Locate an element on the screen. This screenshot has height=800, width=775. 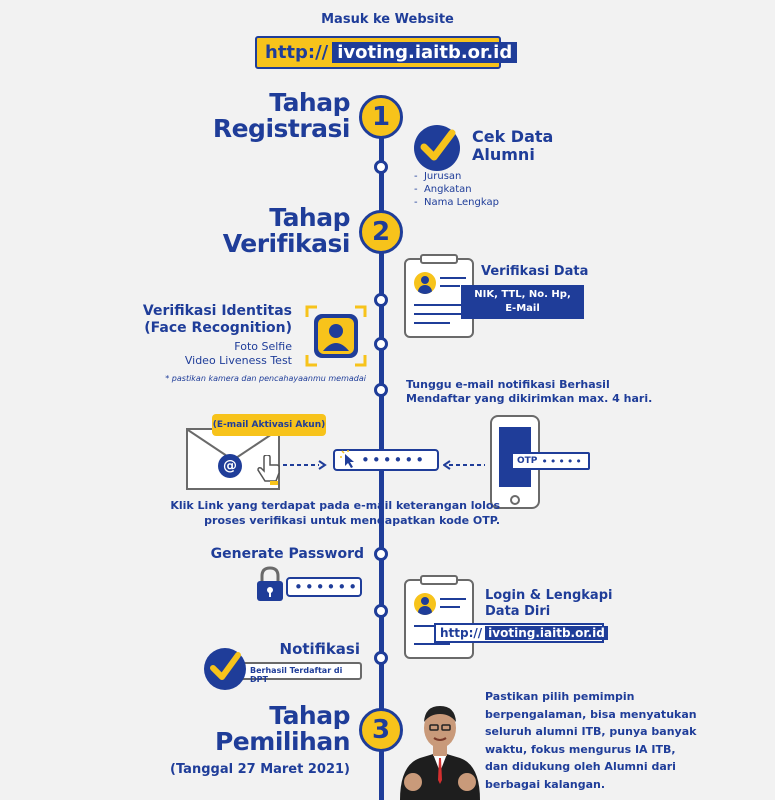
message-line: berbagai kalangan. is located at coordinates (545, 784).